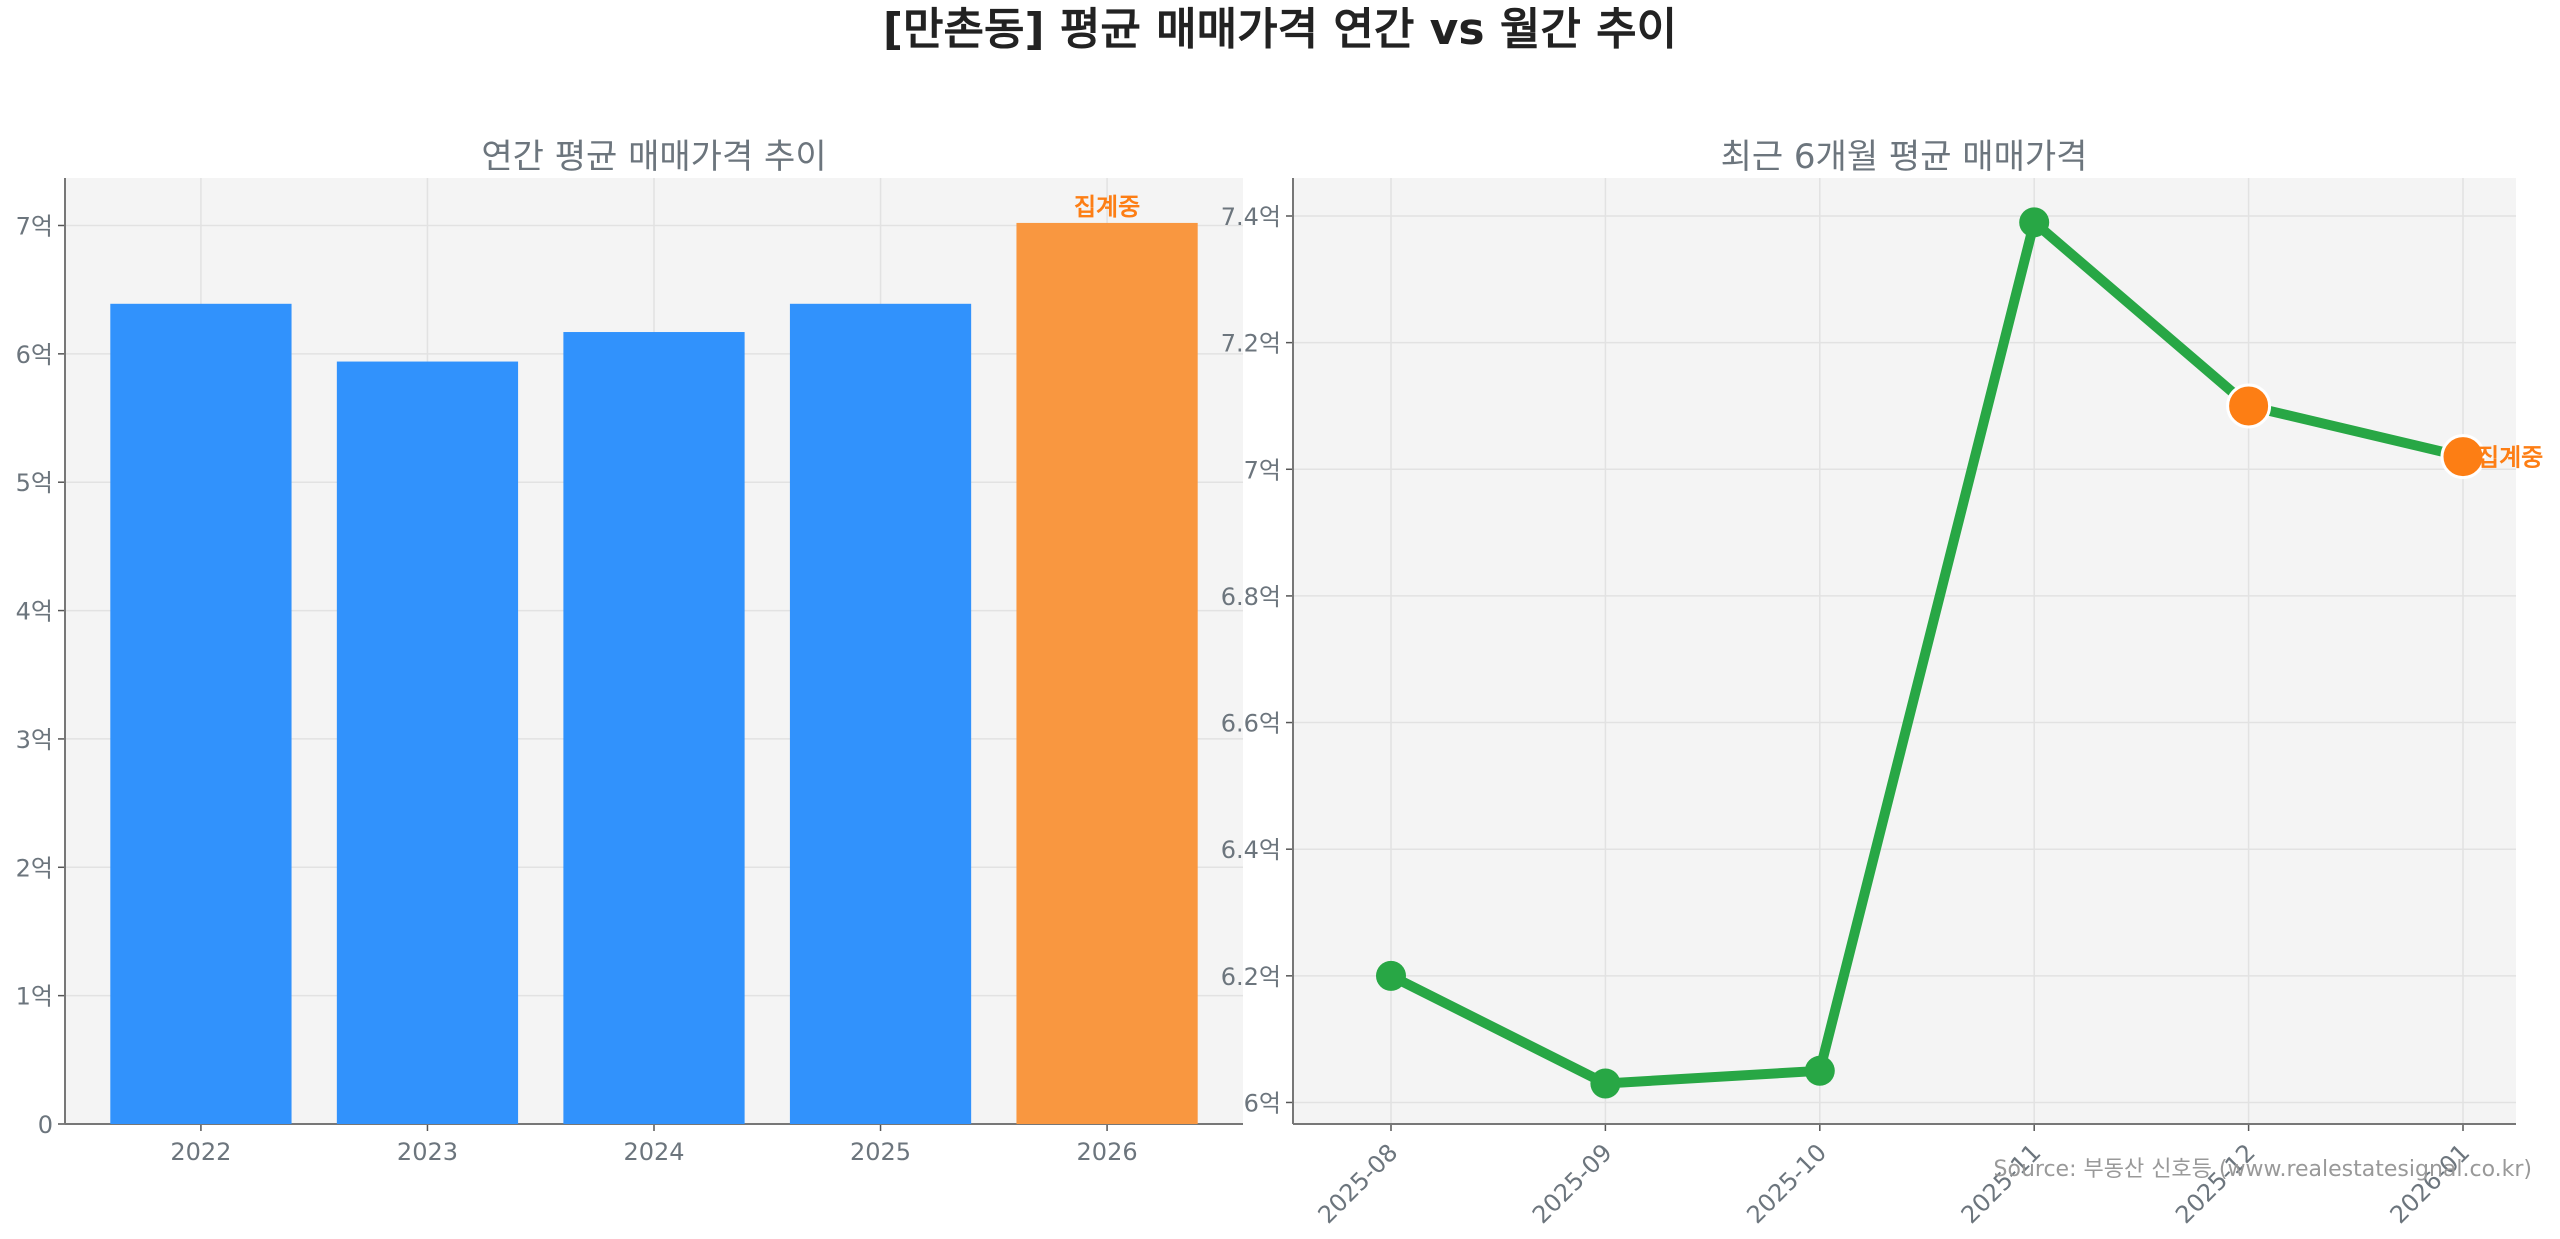 The width and height of the screenshot is (2560, 1239). Describe the element at coordinates (1251, 344) in the screenshot. I see `monthly-ytick-label: 7.2억` at that location.